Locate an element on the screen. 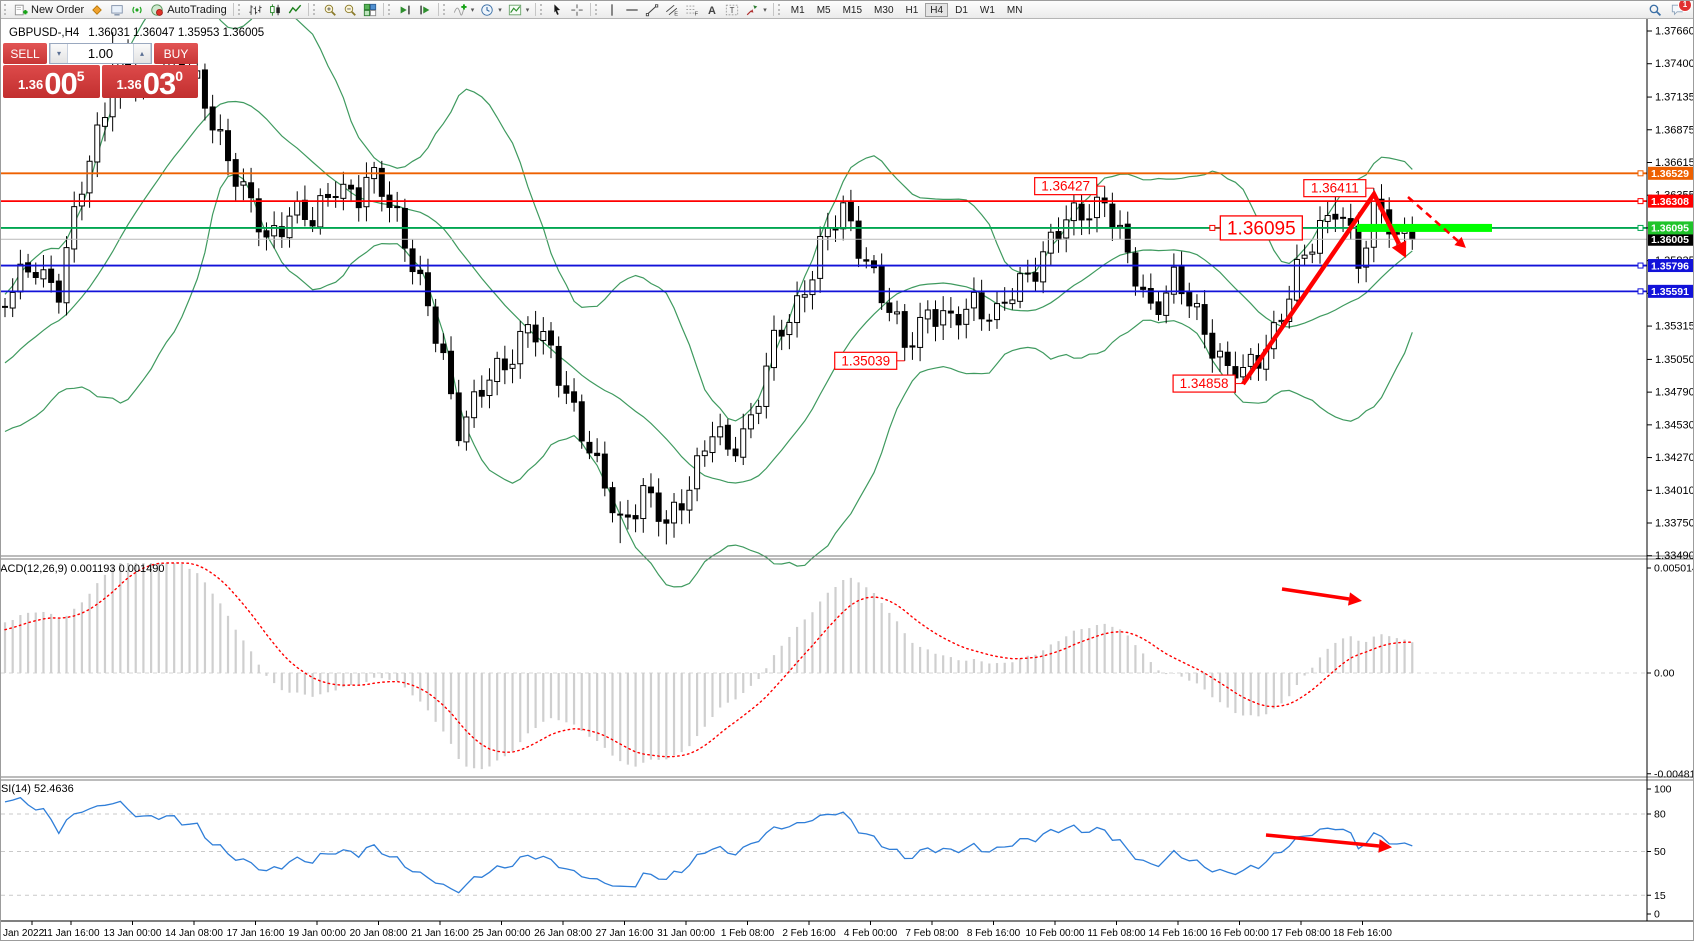 Image resolution: width=1694 pixels, height=941 pixels. hline-1.35796 is located at coordinates (824, 265).